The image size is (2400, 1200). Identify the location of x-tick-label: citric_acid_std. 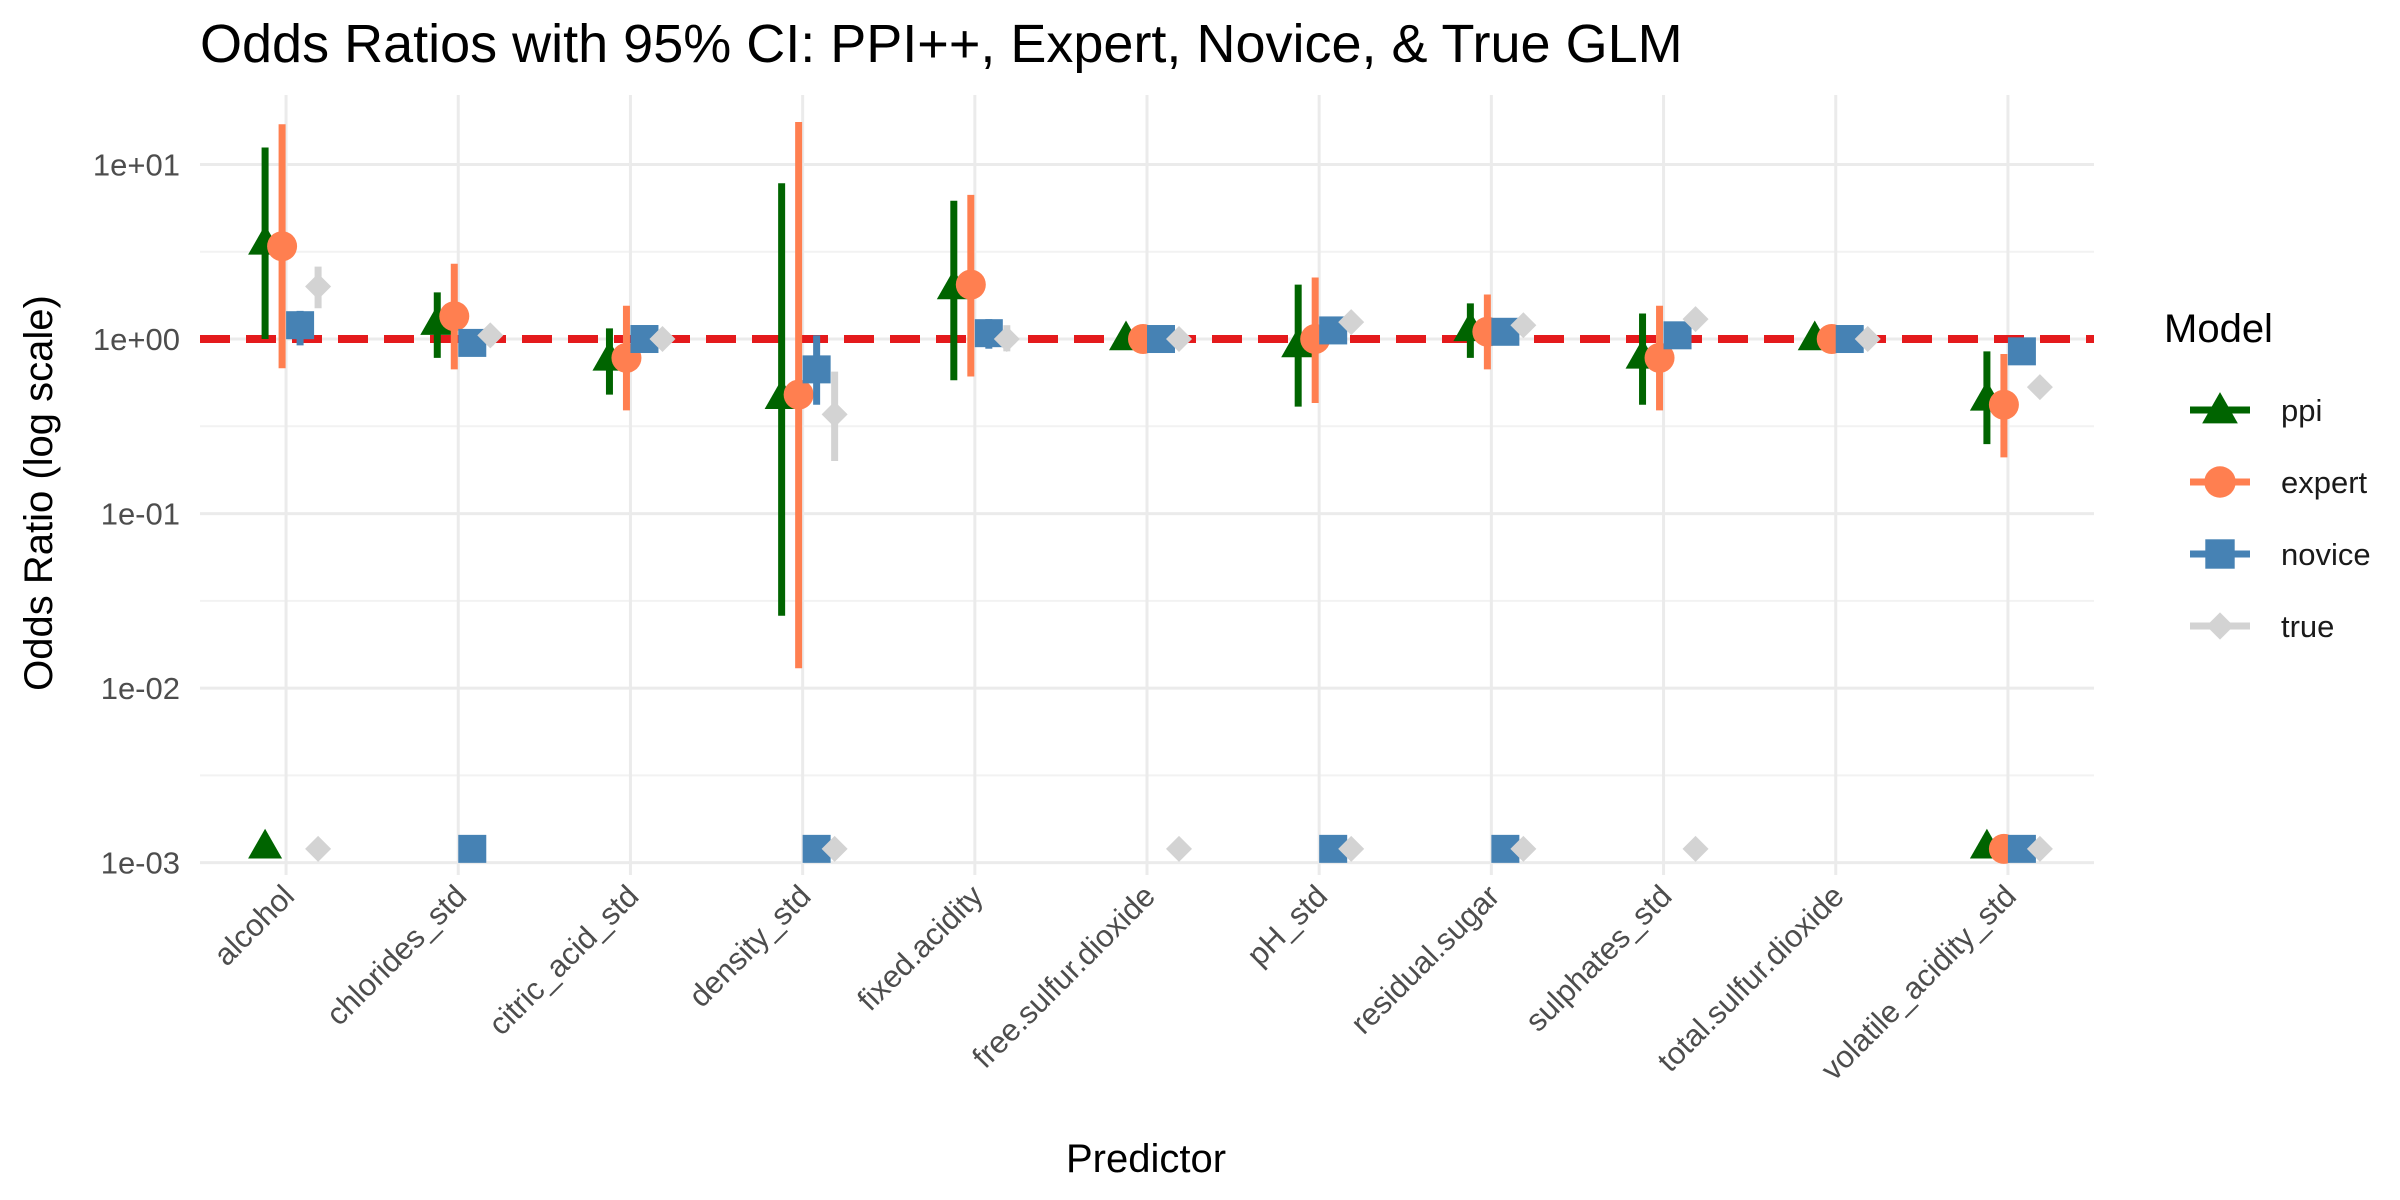
(564, 960).